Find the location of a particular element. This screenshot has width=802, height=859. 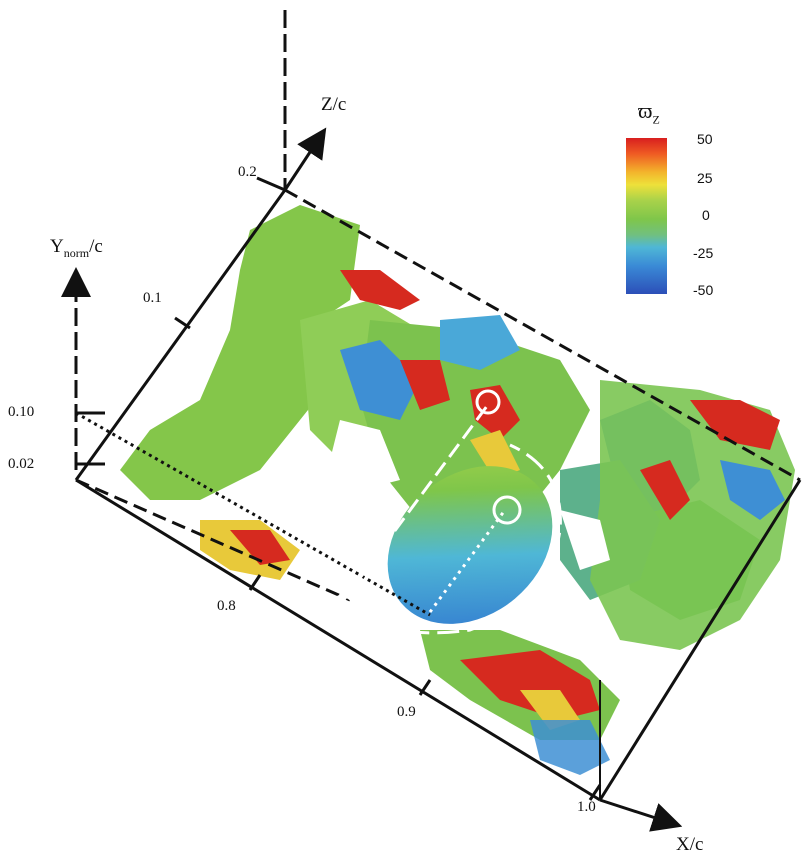

colorbar-title: ϖZ is located at coordinates (649, 112).